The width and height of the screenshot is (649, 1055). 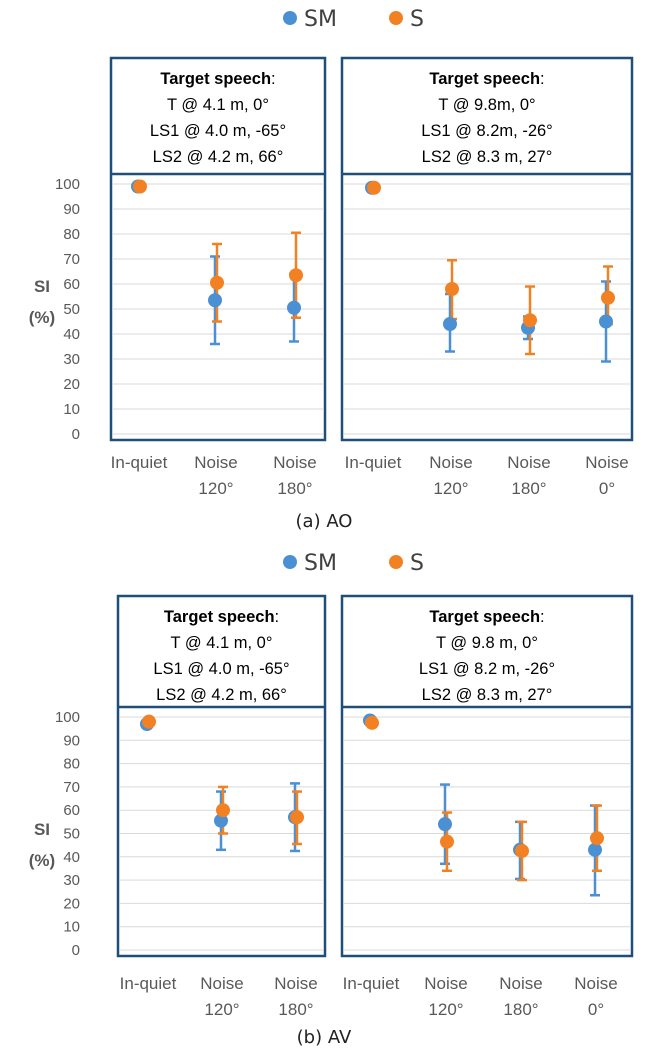 What do you see at coordinates (487, 131) in the screenshot?
I see `info-line: LS1 @ 8.2m, -26°` at bounding box center [487, 131].